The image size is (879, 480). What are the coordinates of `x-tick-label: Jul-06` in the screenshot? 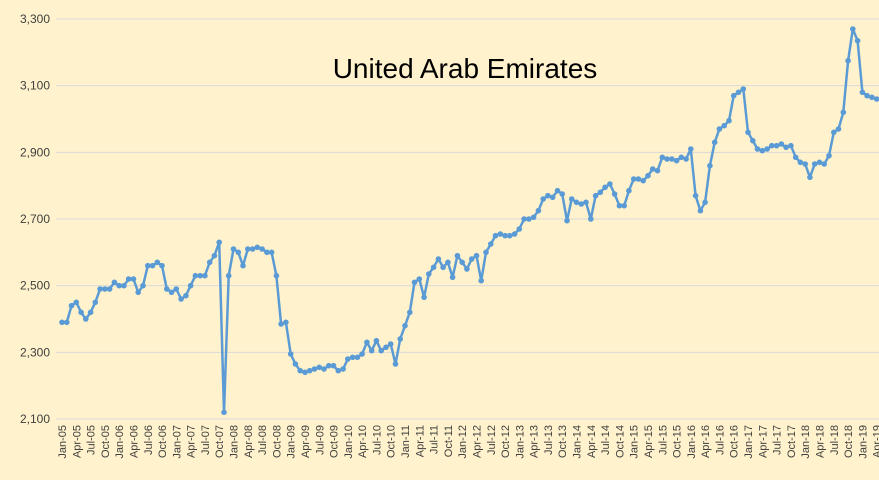 It's located at (149, 440).